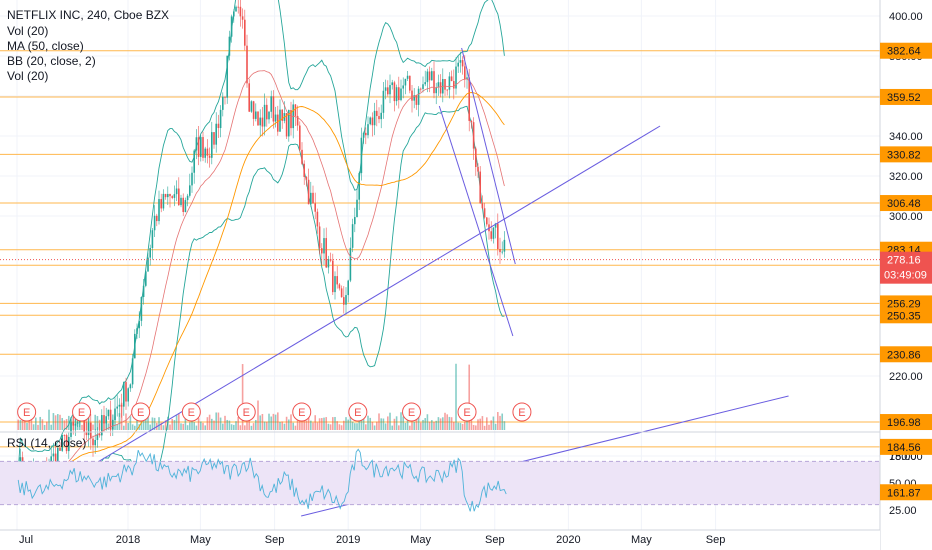 Image resolution: width=932 pixels, height=550 pixels. What do you see at coordinates (906, 377) in the screenshot?
I see `price-tick-label: 220.00` at bounding box center [906, 377].